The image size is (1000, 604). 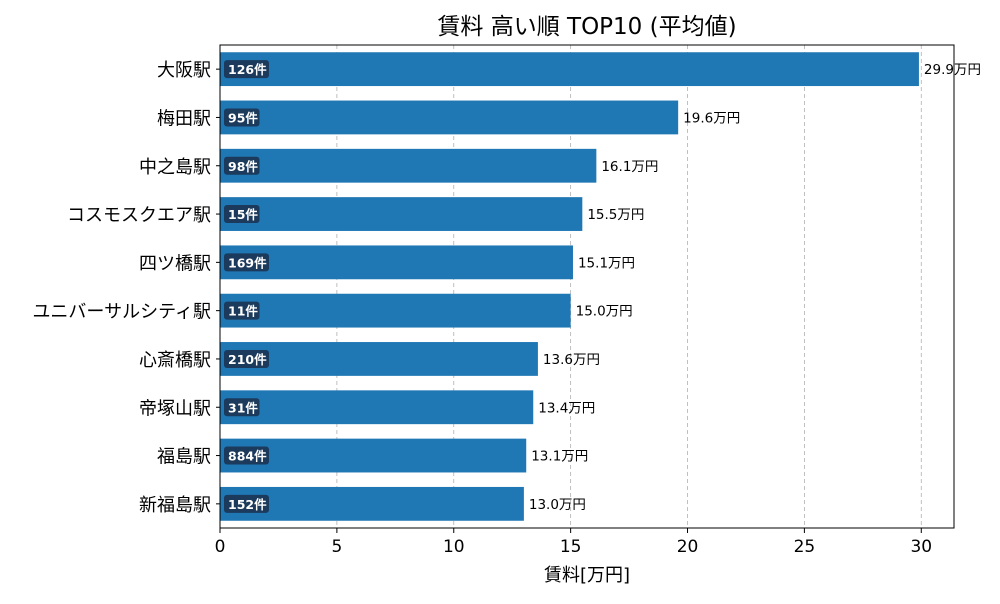 What do you see at coordinates (175, 408) in the screenshot?
I see `y-tick-label: 帝塚山駅` at bounding box center [175, 408].